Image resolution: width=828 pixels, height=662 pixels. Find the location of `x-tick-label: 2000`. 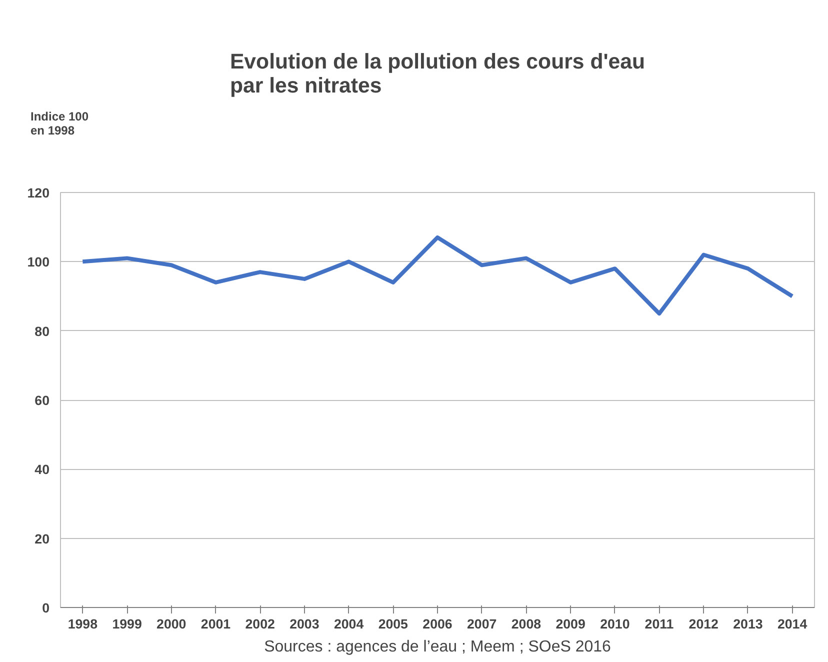

x-tick-label: 2000 is located at coordinates (171, 624).